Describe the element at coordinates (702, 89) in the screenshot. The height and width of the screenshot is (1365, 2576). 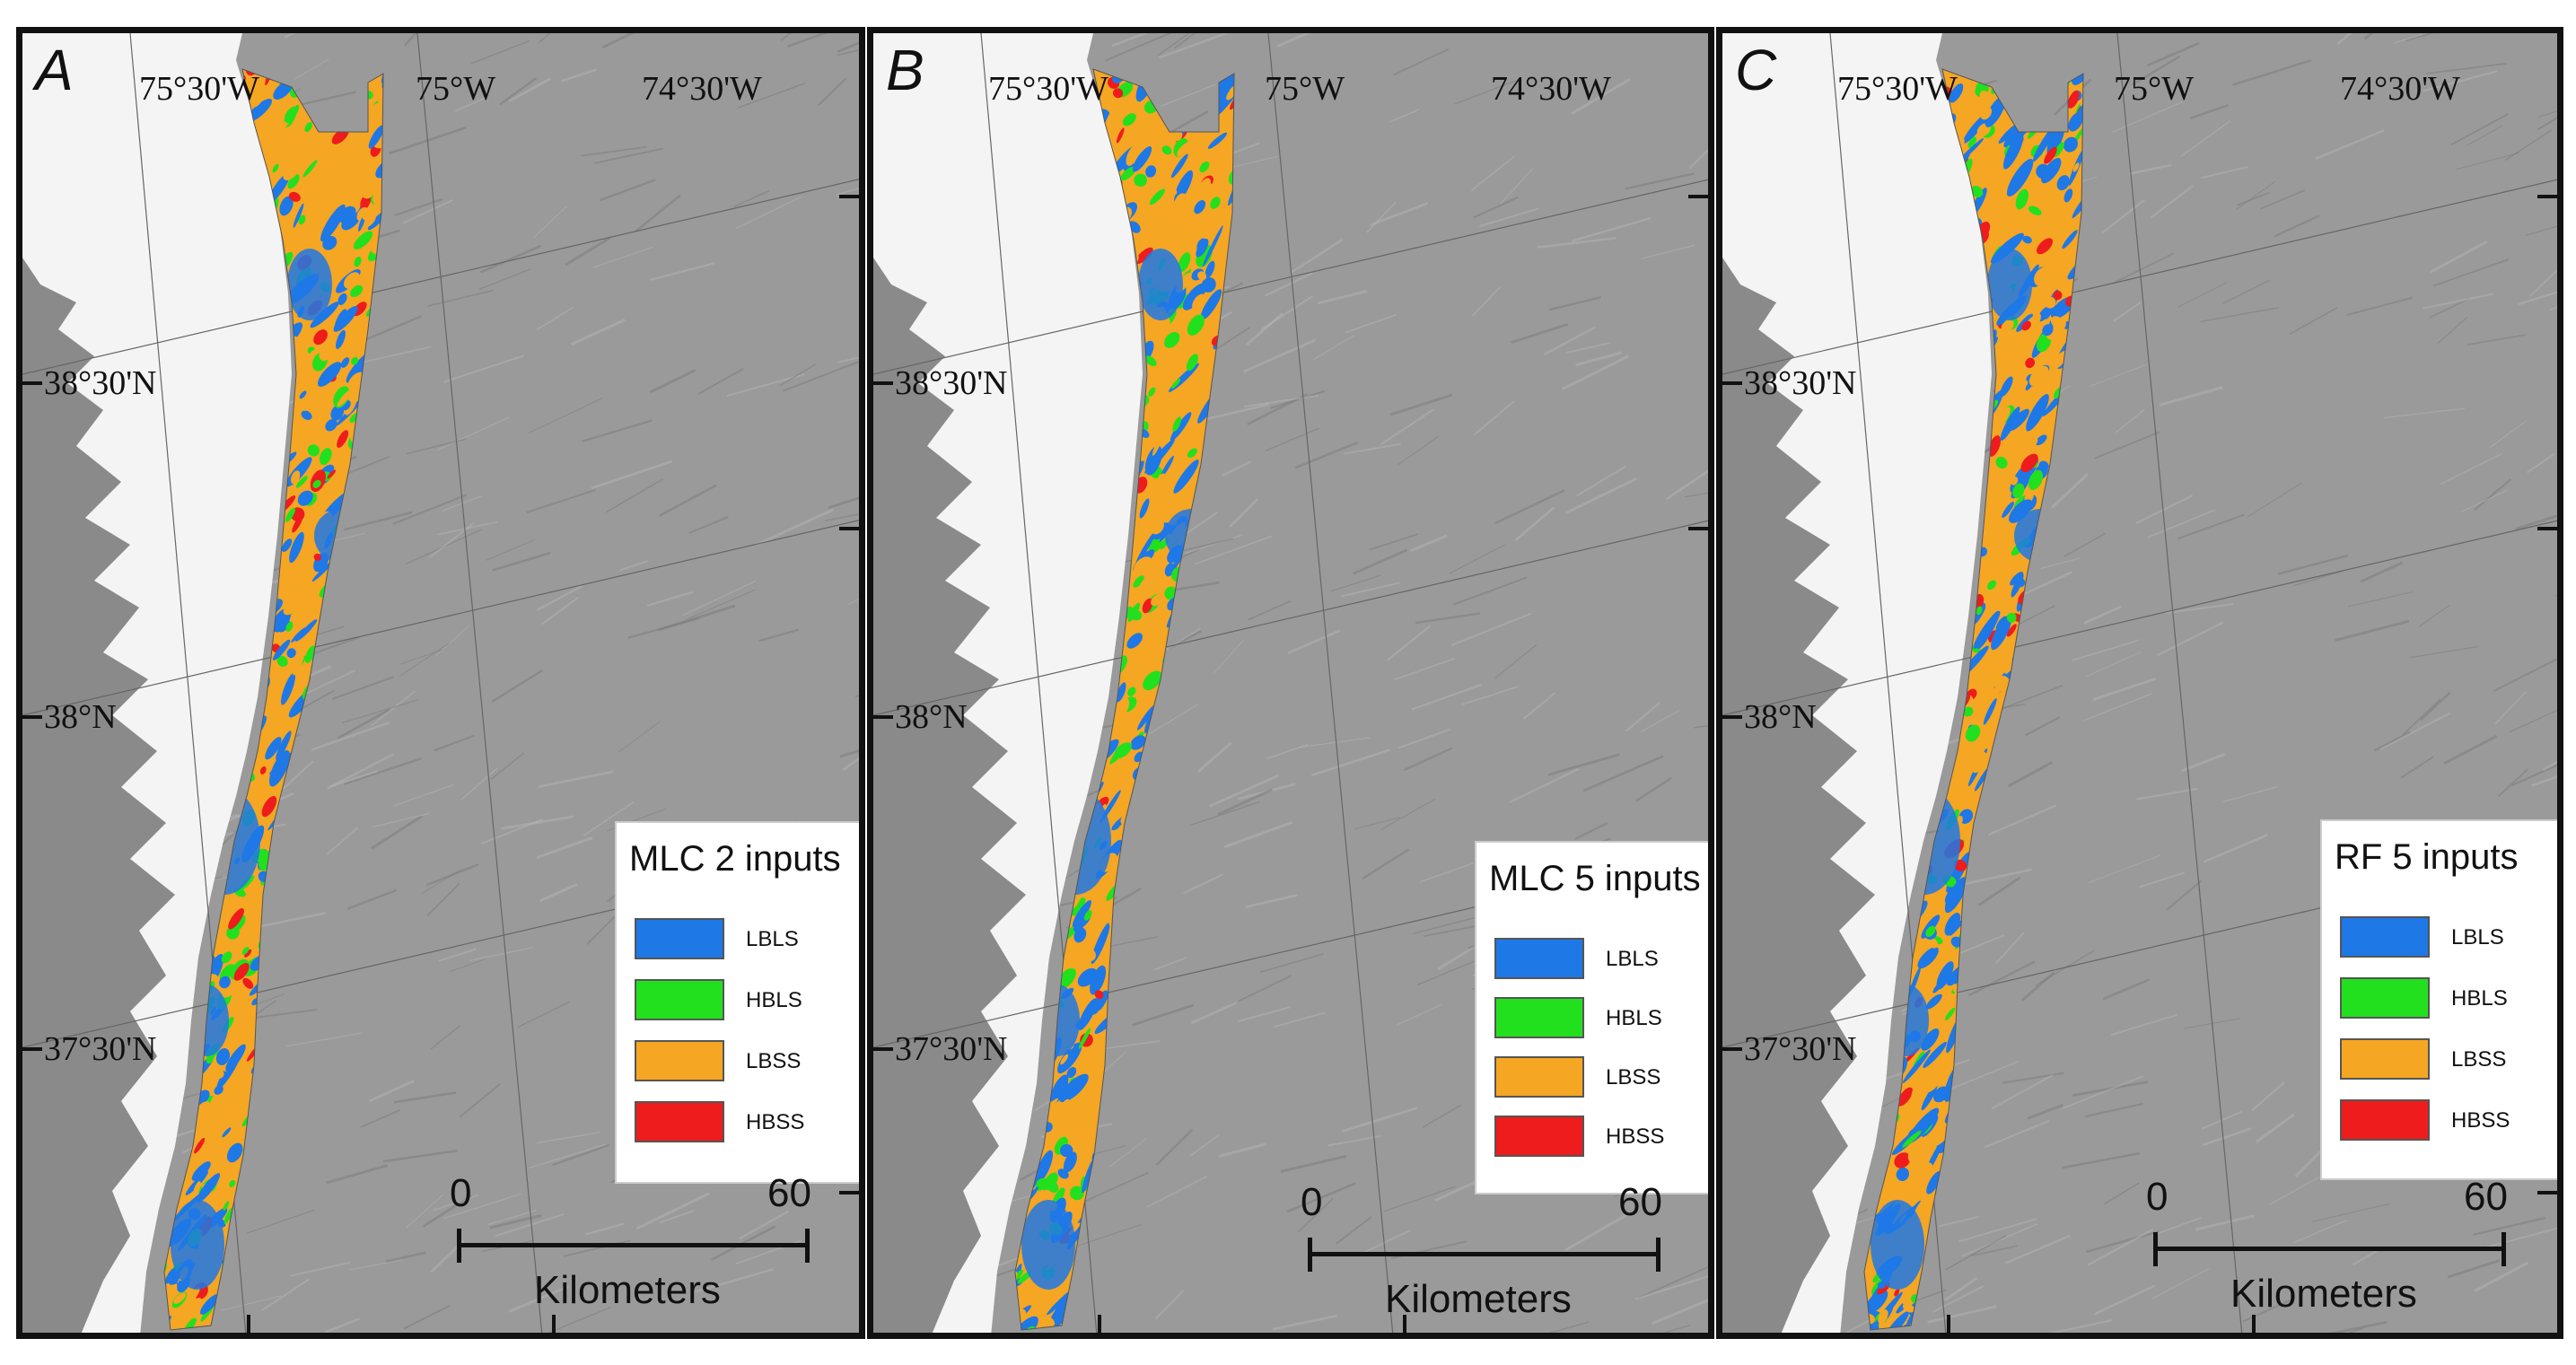
I see `longitude-label-74-30w: 74°30'W` at that location.